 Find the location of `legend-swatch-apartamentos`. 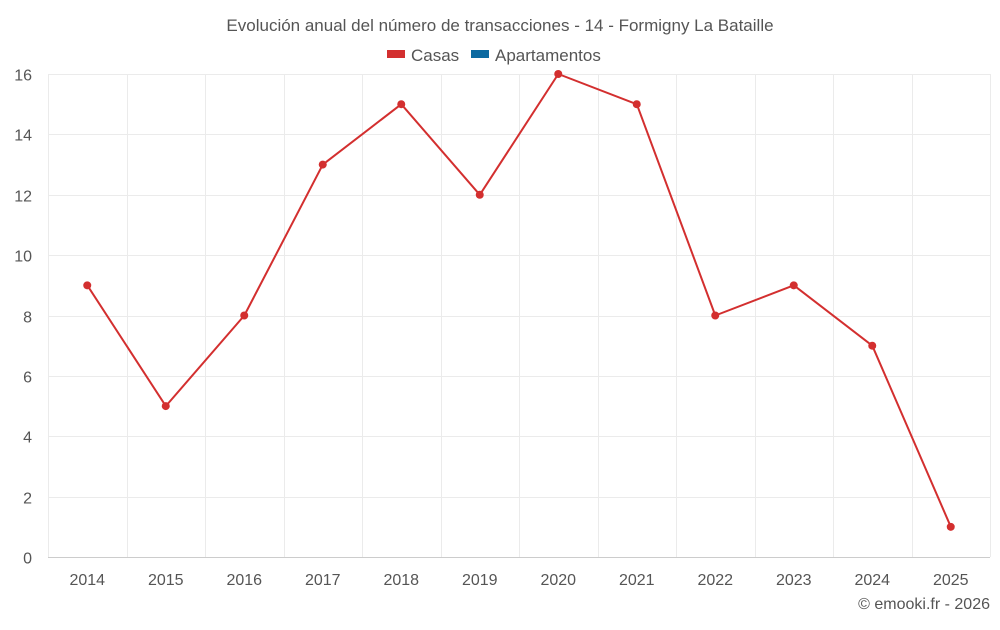

legend-swatch-apartamentos is located at coordinates (480, 54).